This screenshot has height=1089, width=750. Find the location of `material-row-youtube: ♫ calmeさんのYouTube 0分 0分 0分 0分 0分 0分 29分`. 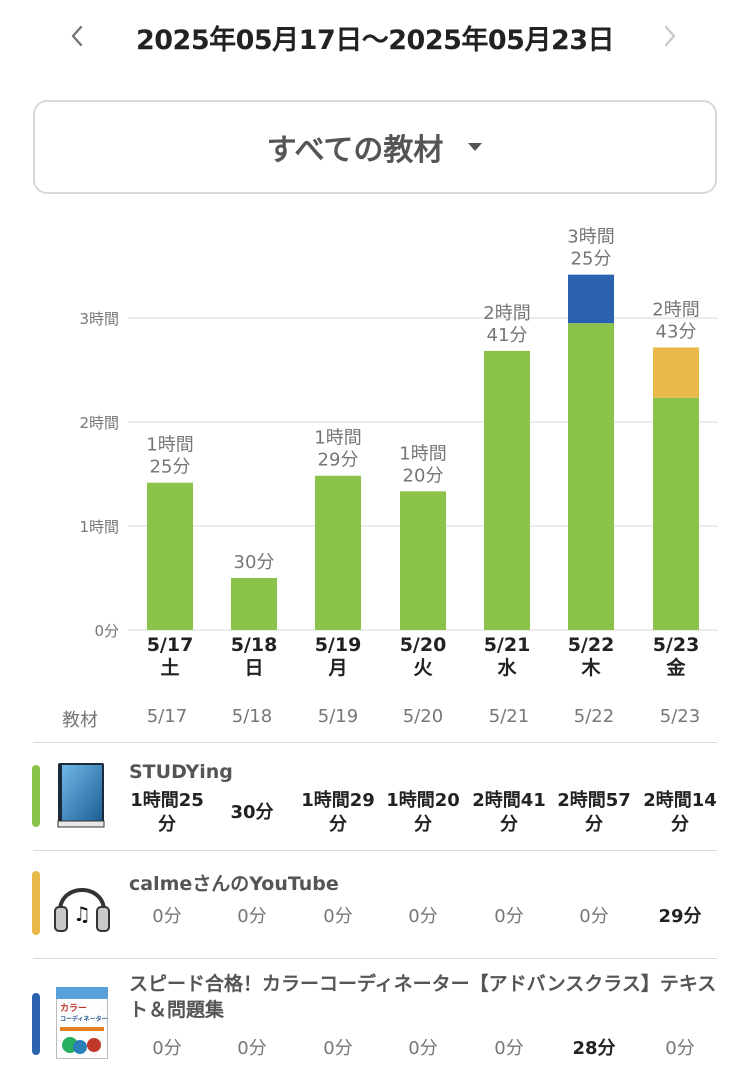

material-row-youtube: ♫ calmeさんのYouTube 0分 0分 0分 0分 0分 0分 29分 is located at coordinates (375, 904).